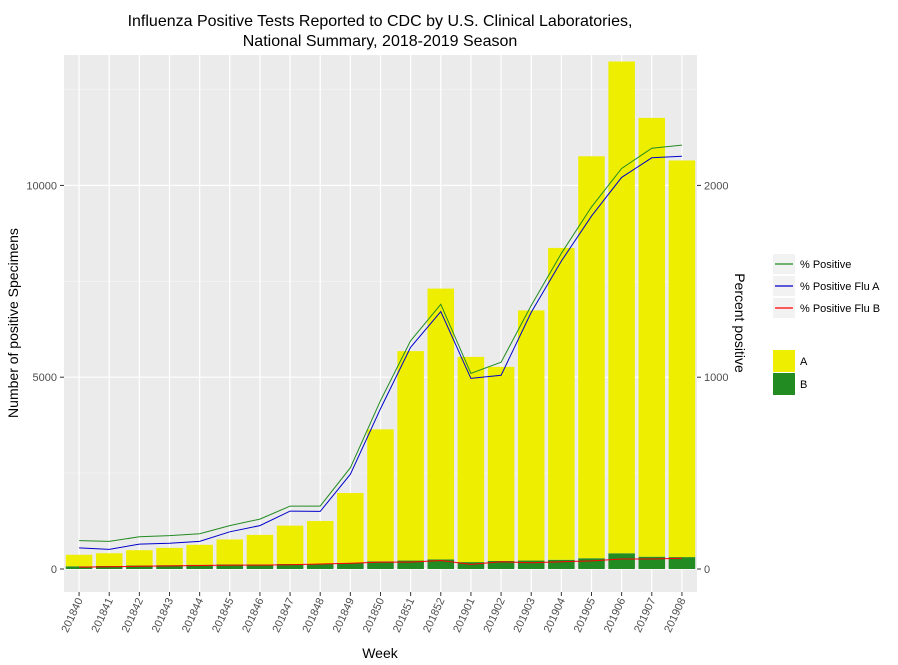 This screenshot has height=665, width=898. Describe the element at coordinates (380, 41) in the screenshot. I see `chart-title-line2: National Summary, 2018-2019 Season` at that location.